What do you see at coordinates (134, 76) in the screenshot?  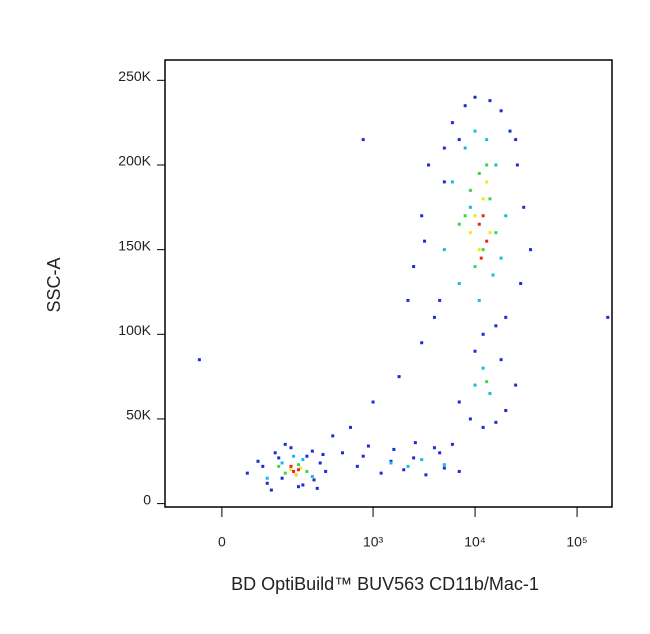 I see `y-tick-label: 250K` at bounding box center [134, 76].